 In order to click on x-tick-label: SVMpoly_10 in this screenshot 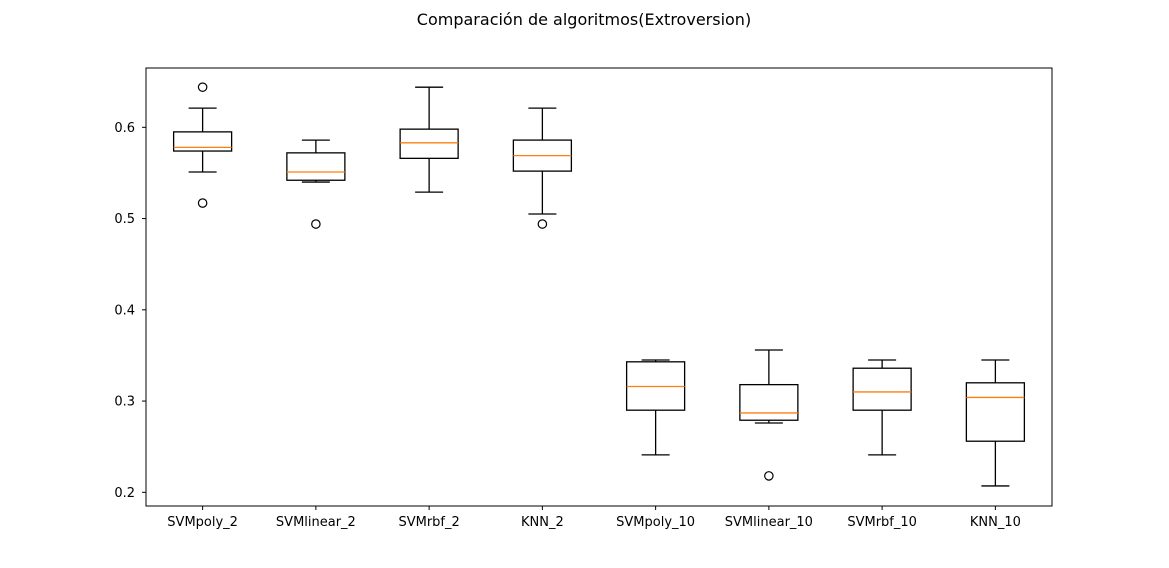, I will do `click(655, 522)`.